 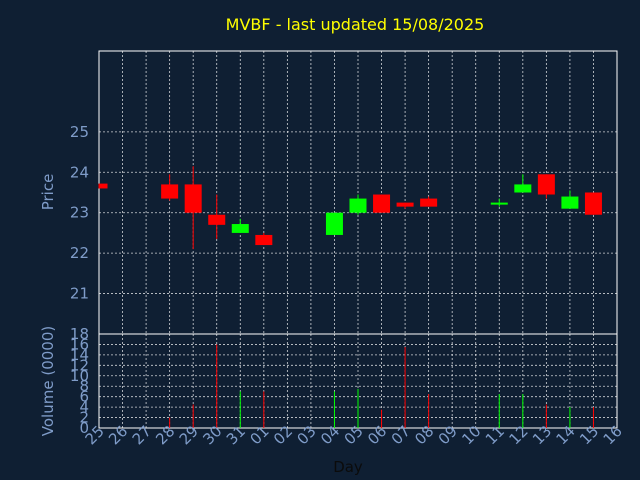 I want to click on x-tick-label: 09, so click(x=448, y=435).